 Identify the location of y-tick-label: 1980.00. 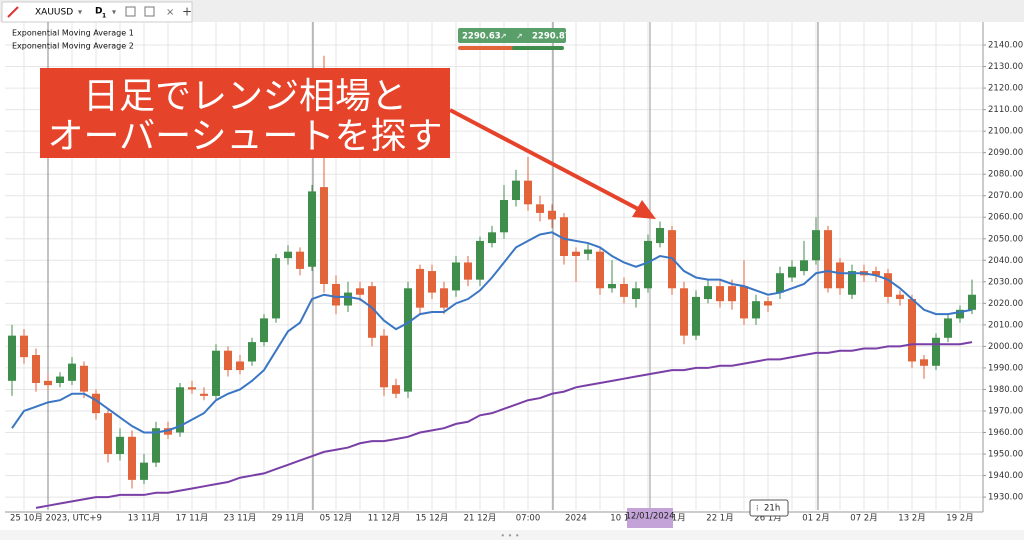
(1005, 390).